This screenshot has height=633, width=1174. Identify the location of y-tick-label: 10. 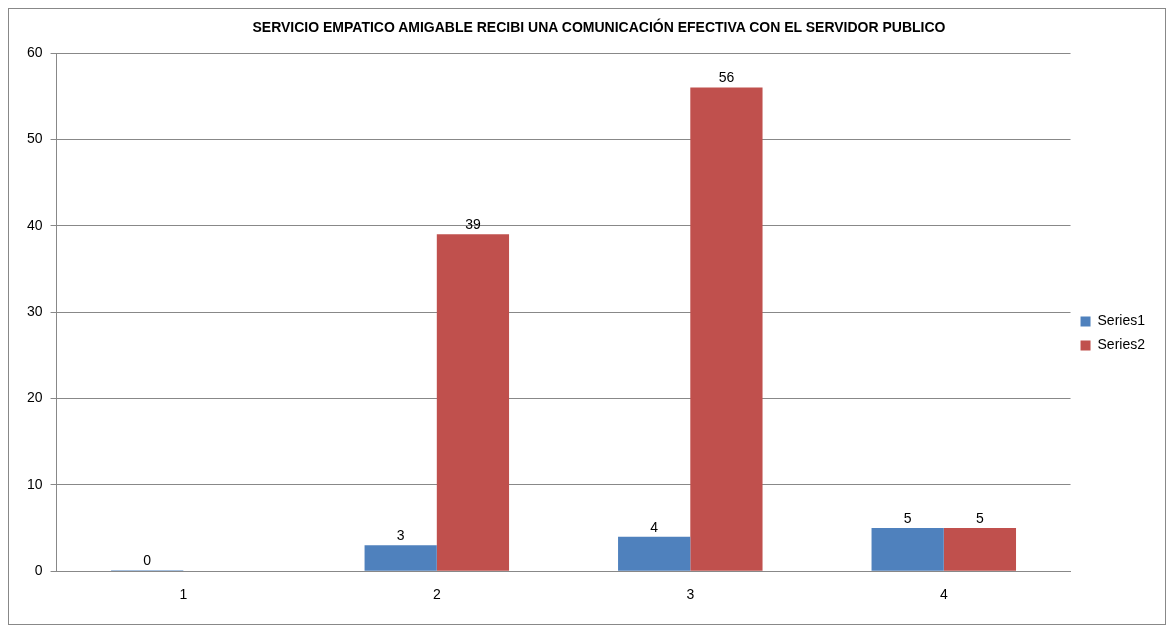
(34, 483).